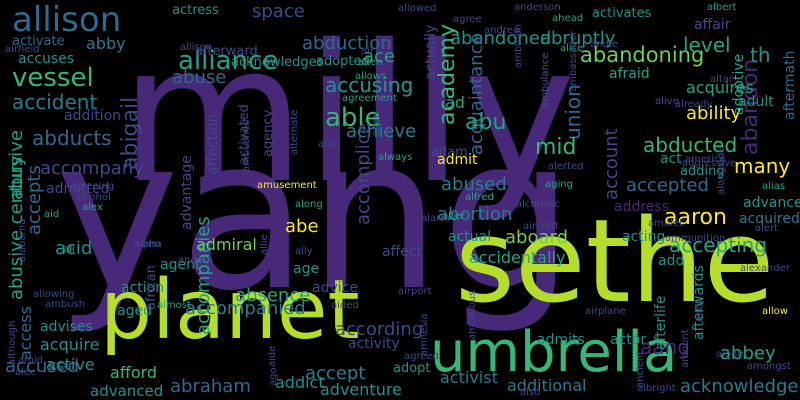  I want to click on cloud-word: action, so click(143, 288).